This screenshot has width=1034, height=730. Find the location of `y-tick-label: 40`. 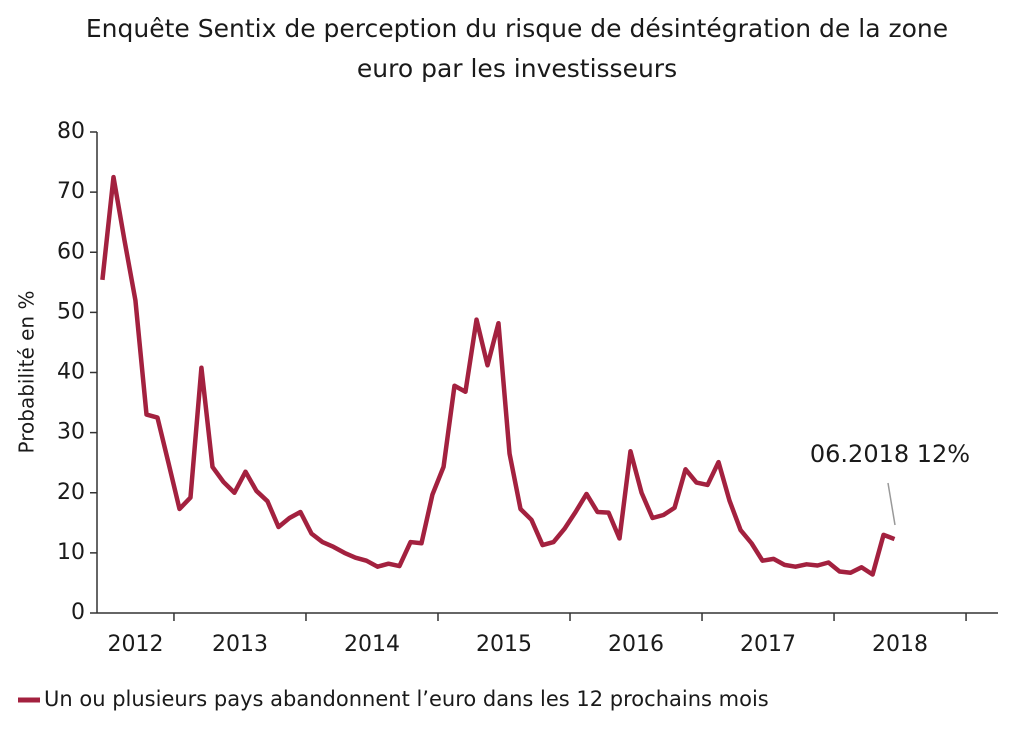

y-tick-label: 40 is located at coordinates (71, 372).